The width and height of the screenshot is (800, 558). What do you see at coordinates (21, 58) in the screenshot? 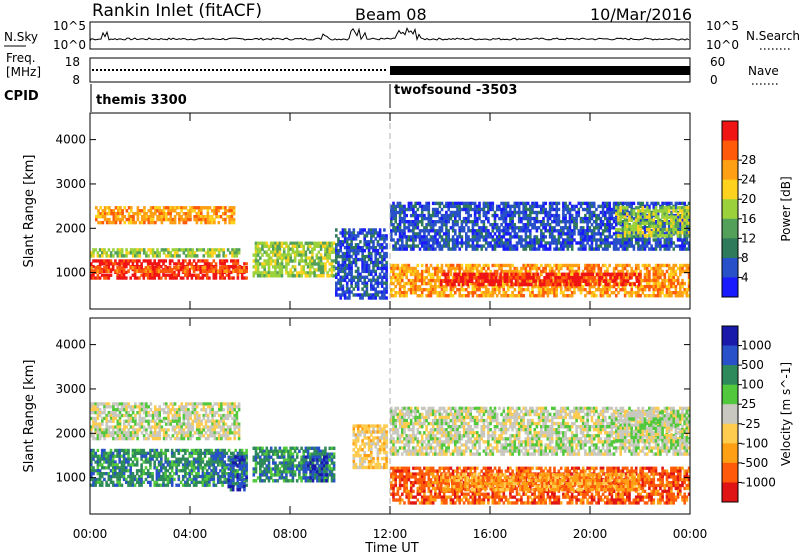
I see `freq-label-line1: Freq.` at bounding box center [21, 58].